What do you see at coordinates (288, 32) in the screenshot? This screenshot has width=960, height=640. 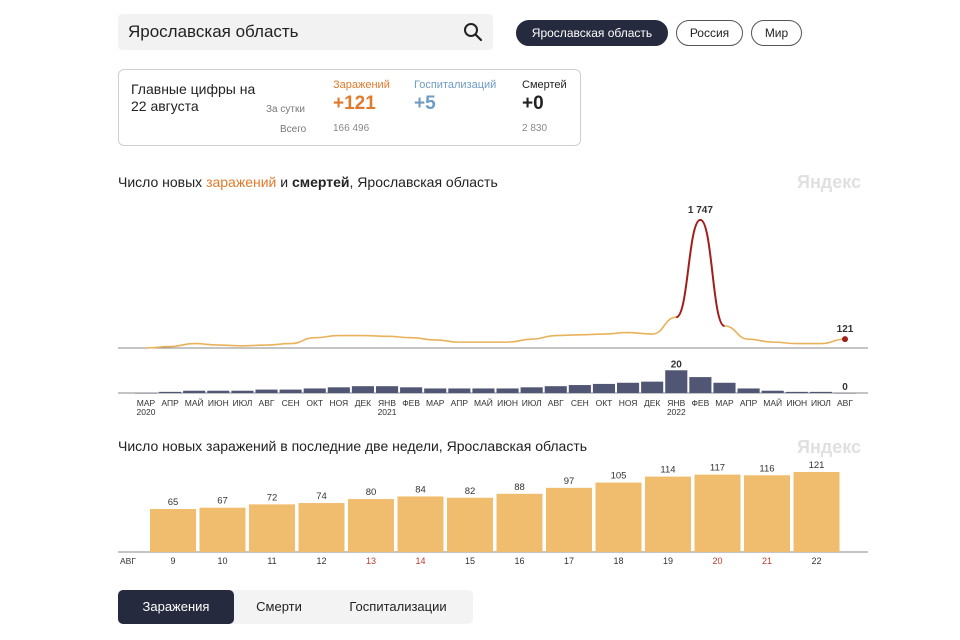 I see `search-input` at bounding box center [288, 32].